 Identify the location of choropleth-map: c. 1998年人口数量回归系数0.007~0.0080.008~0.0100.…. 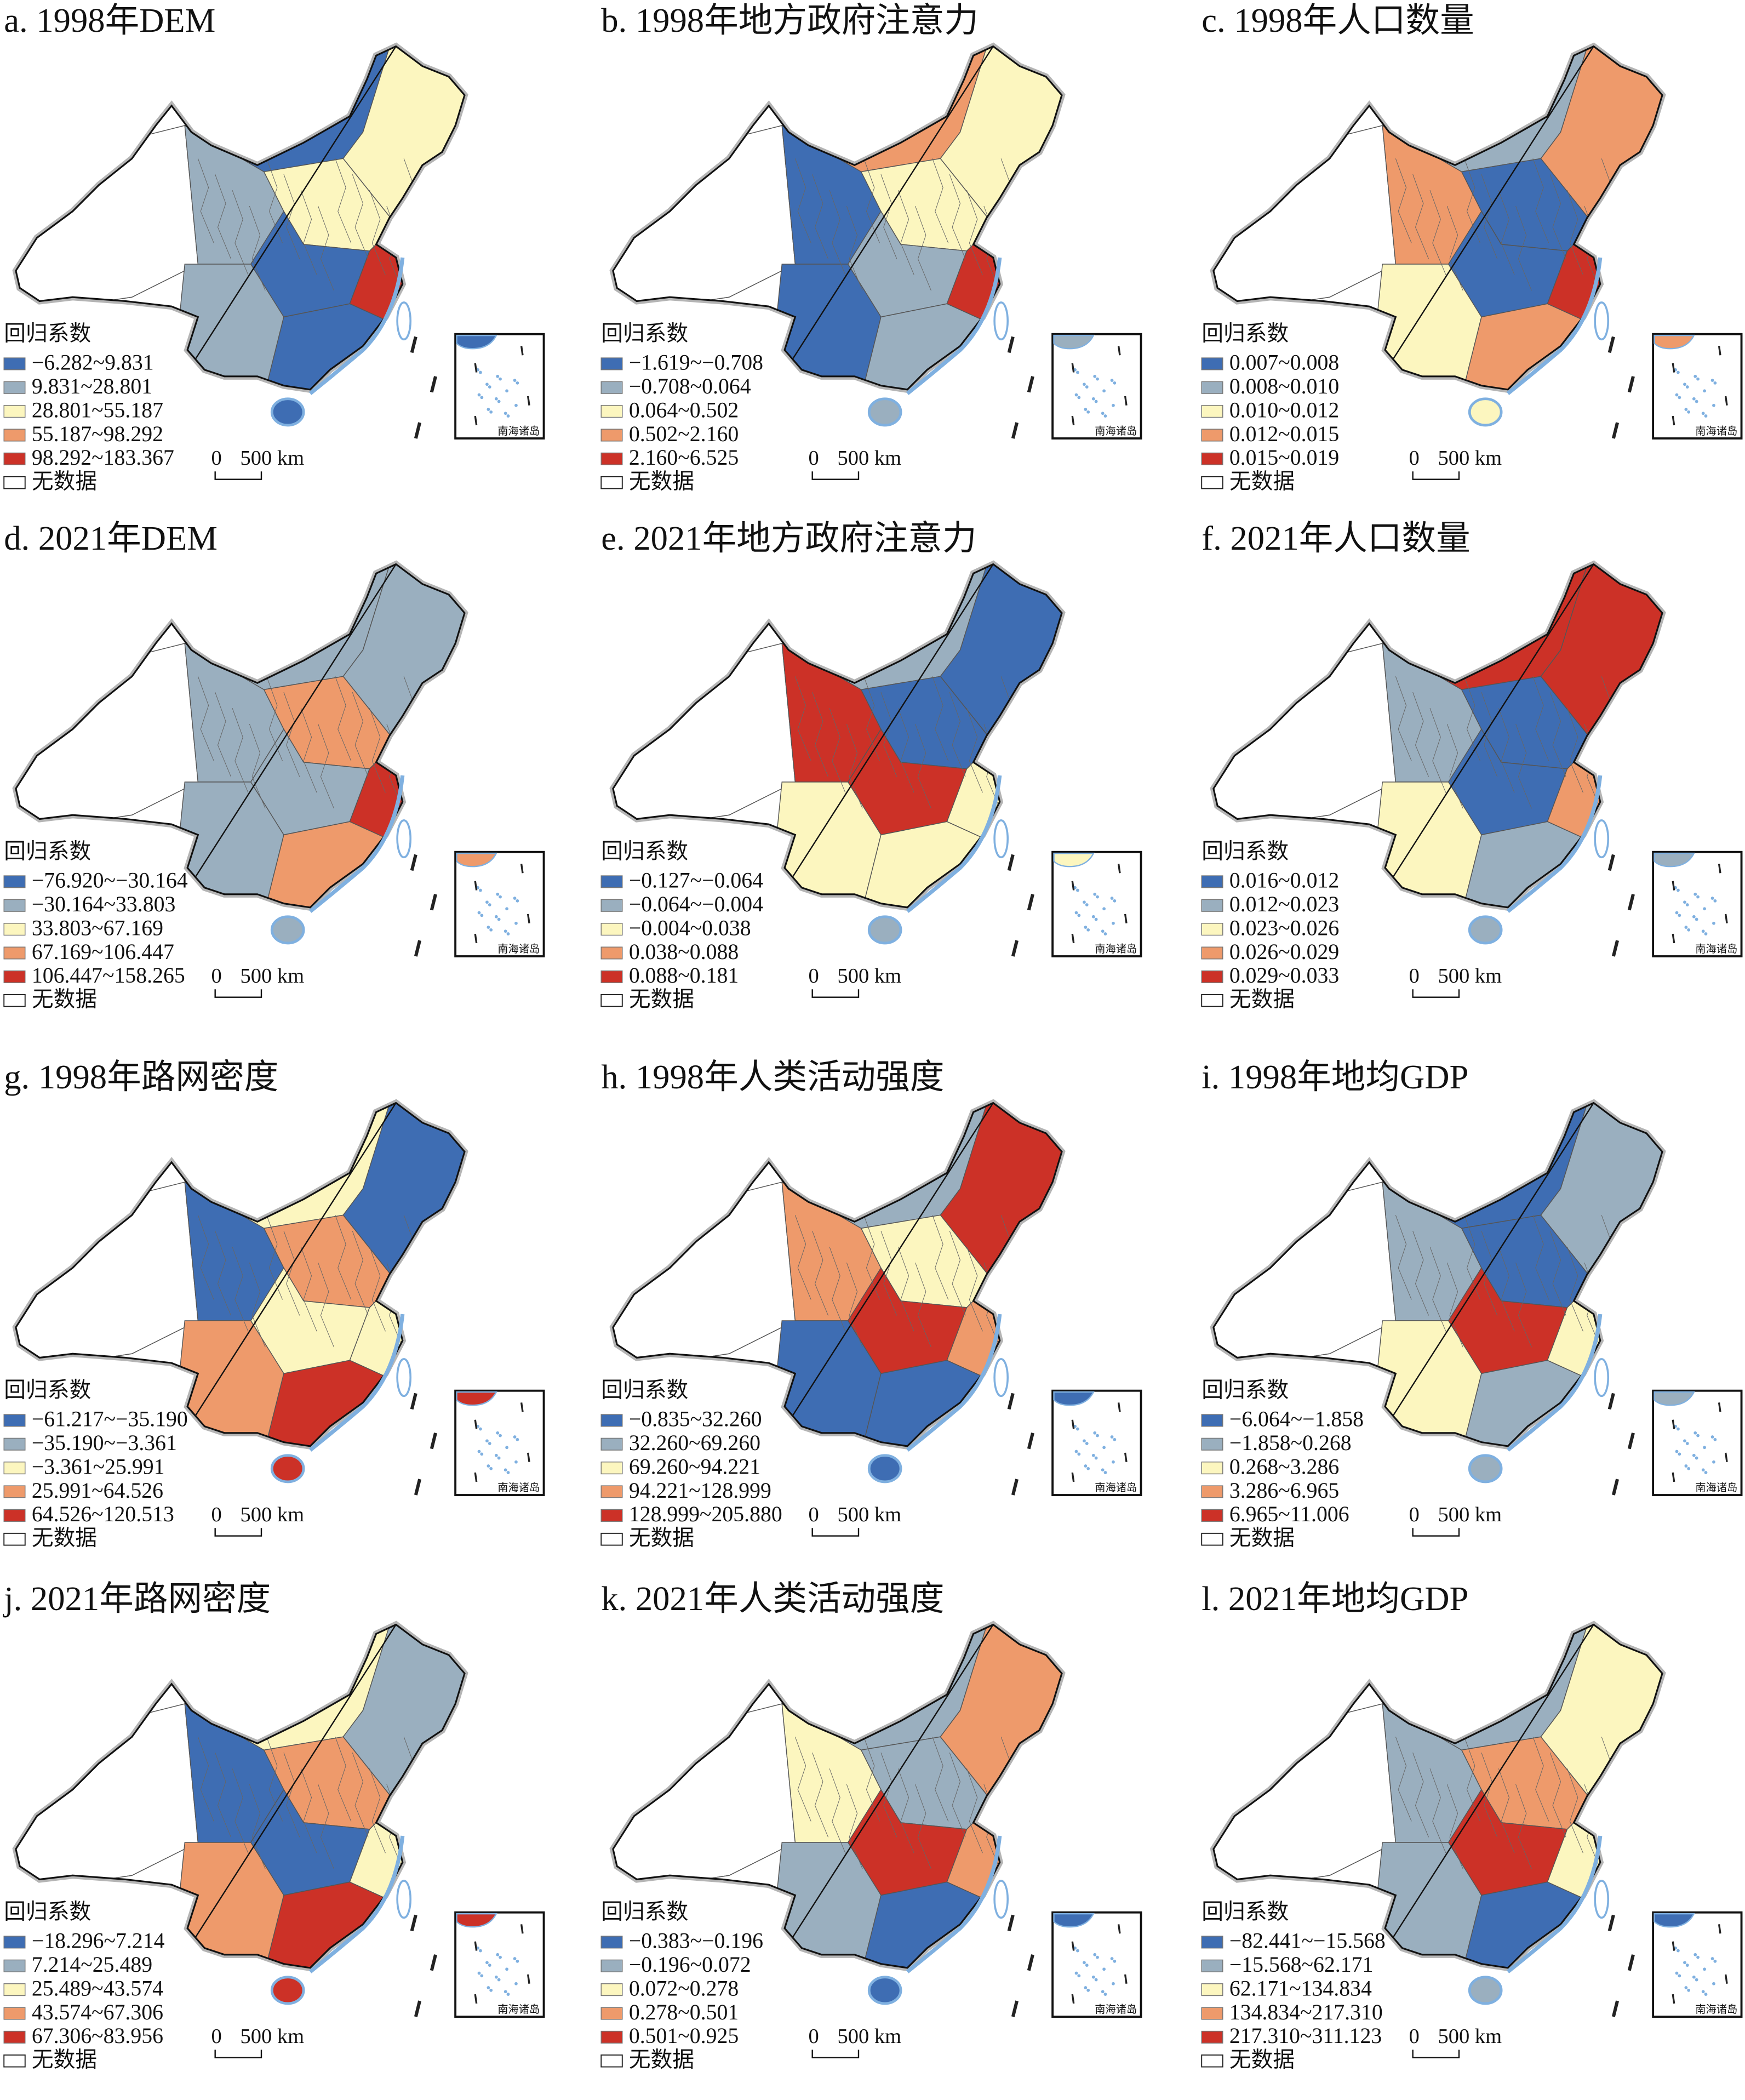
(1472, 247).